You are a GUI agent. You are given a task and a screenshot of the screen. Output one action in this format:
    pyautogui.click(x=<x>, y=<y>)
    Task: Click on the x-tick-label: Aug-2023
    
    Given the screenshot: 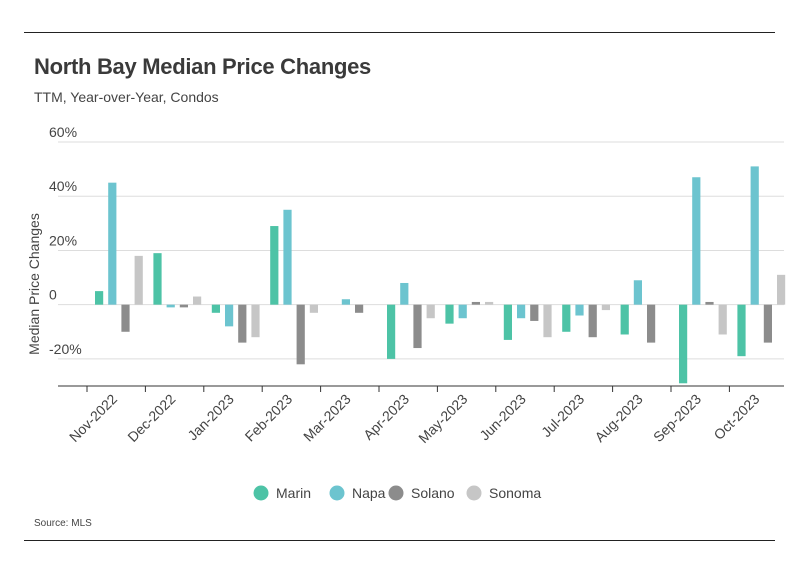 What is the action you would take?
    pyautogui.click(x=618, y=418)
    